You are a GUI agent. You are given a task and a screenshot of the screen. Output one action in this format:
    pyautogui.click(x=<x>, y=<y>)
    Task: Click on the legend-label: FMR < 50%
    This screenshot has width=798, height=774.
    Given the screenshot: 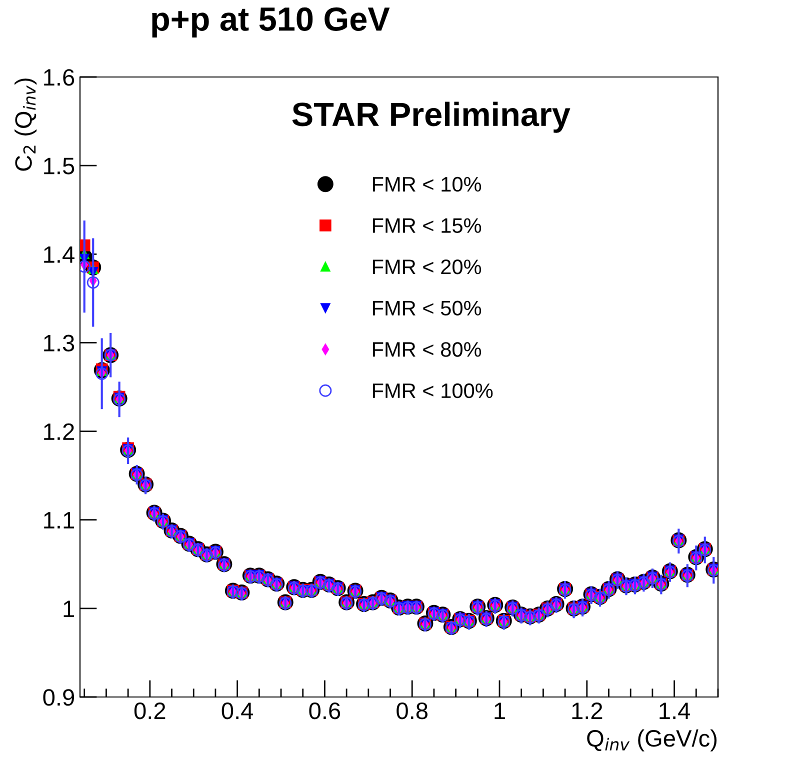 What is the action you would take?
    pyautogui.click(x=427, y=308)
    